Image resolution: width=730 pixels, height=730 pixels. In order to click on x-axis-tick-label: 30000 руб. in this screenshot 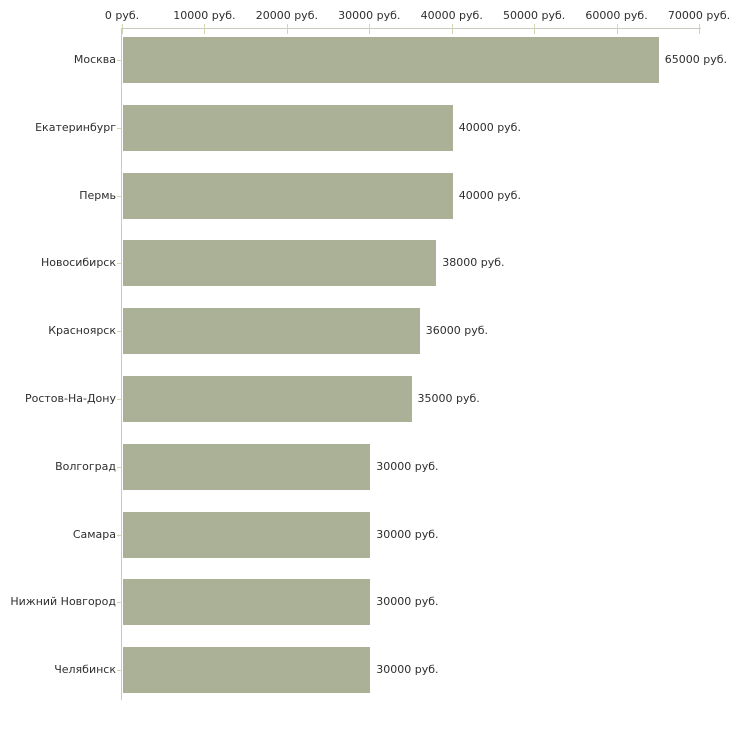, I will do `click(369, 15)`.